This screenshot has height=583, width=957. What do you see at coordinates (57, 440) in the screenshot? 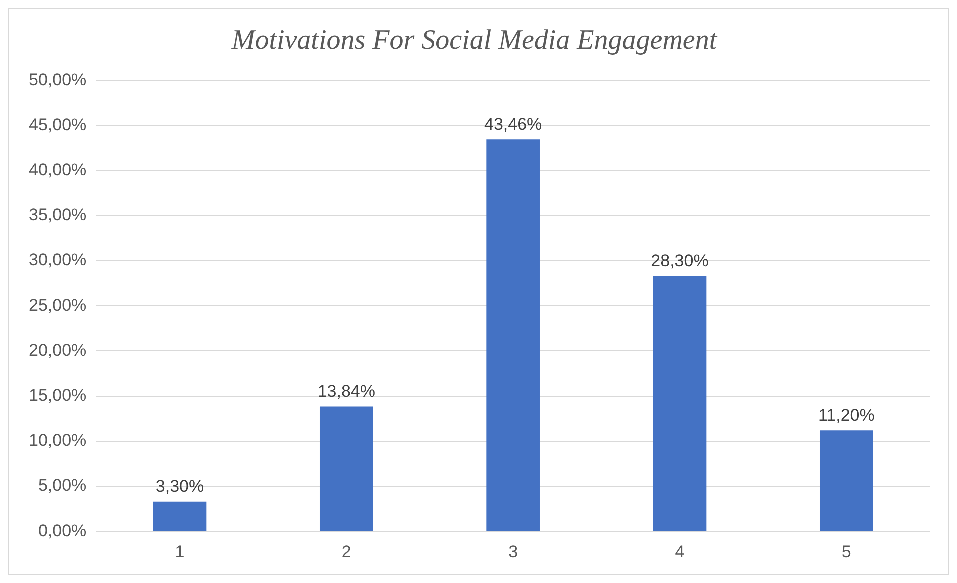
I see `y-tick-label: 10,00%` at bounding box center [57, 440].